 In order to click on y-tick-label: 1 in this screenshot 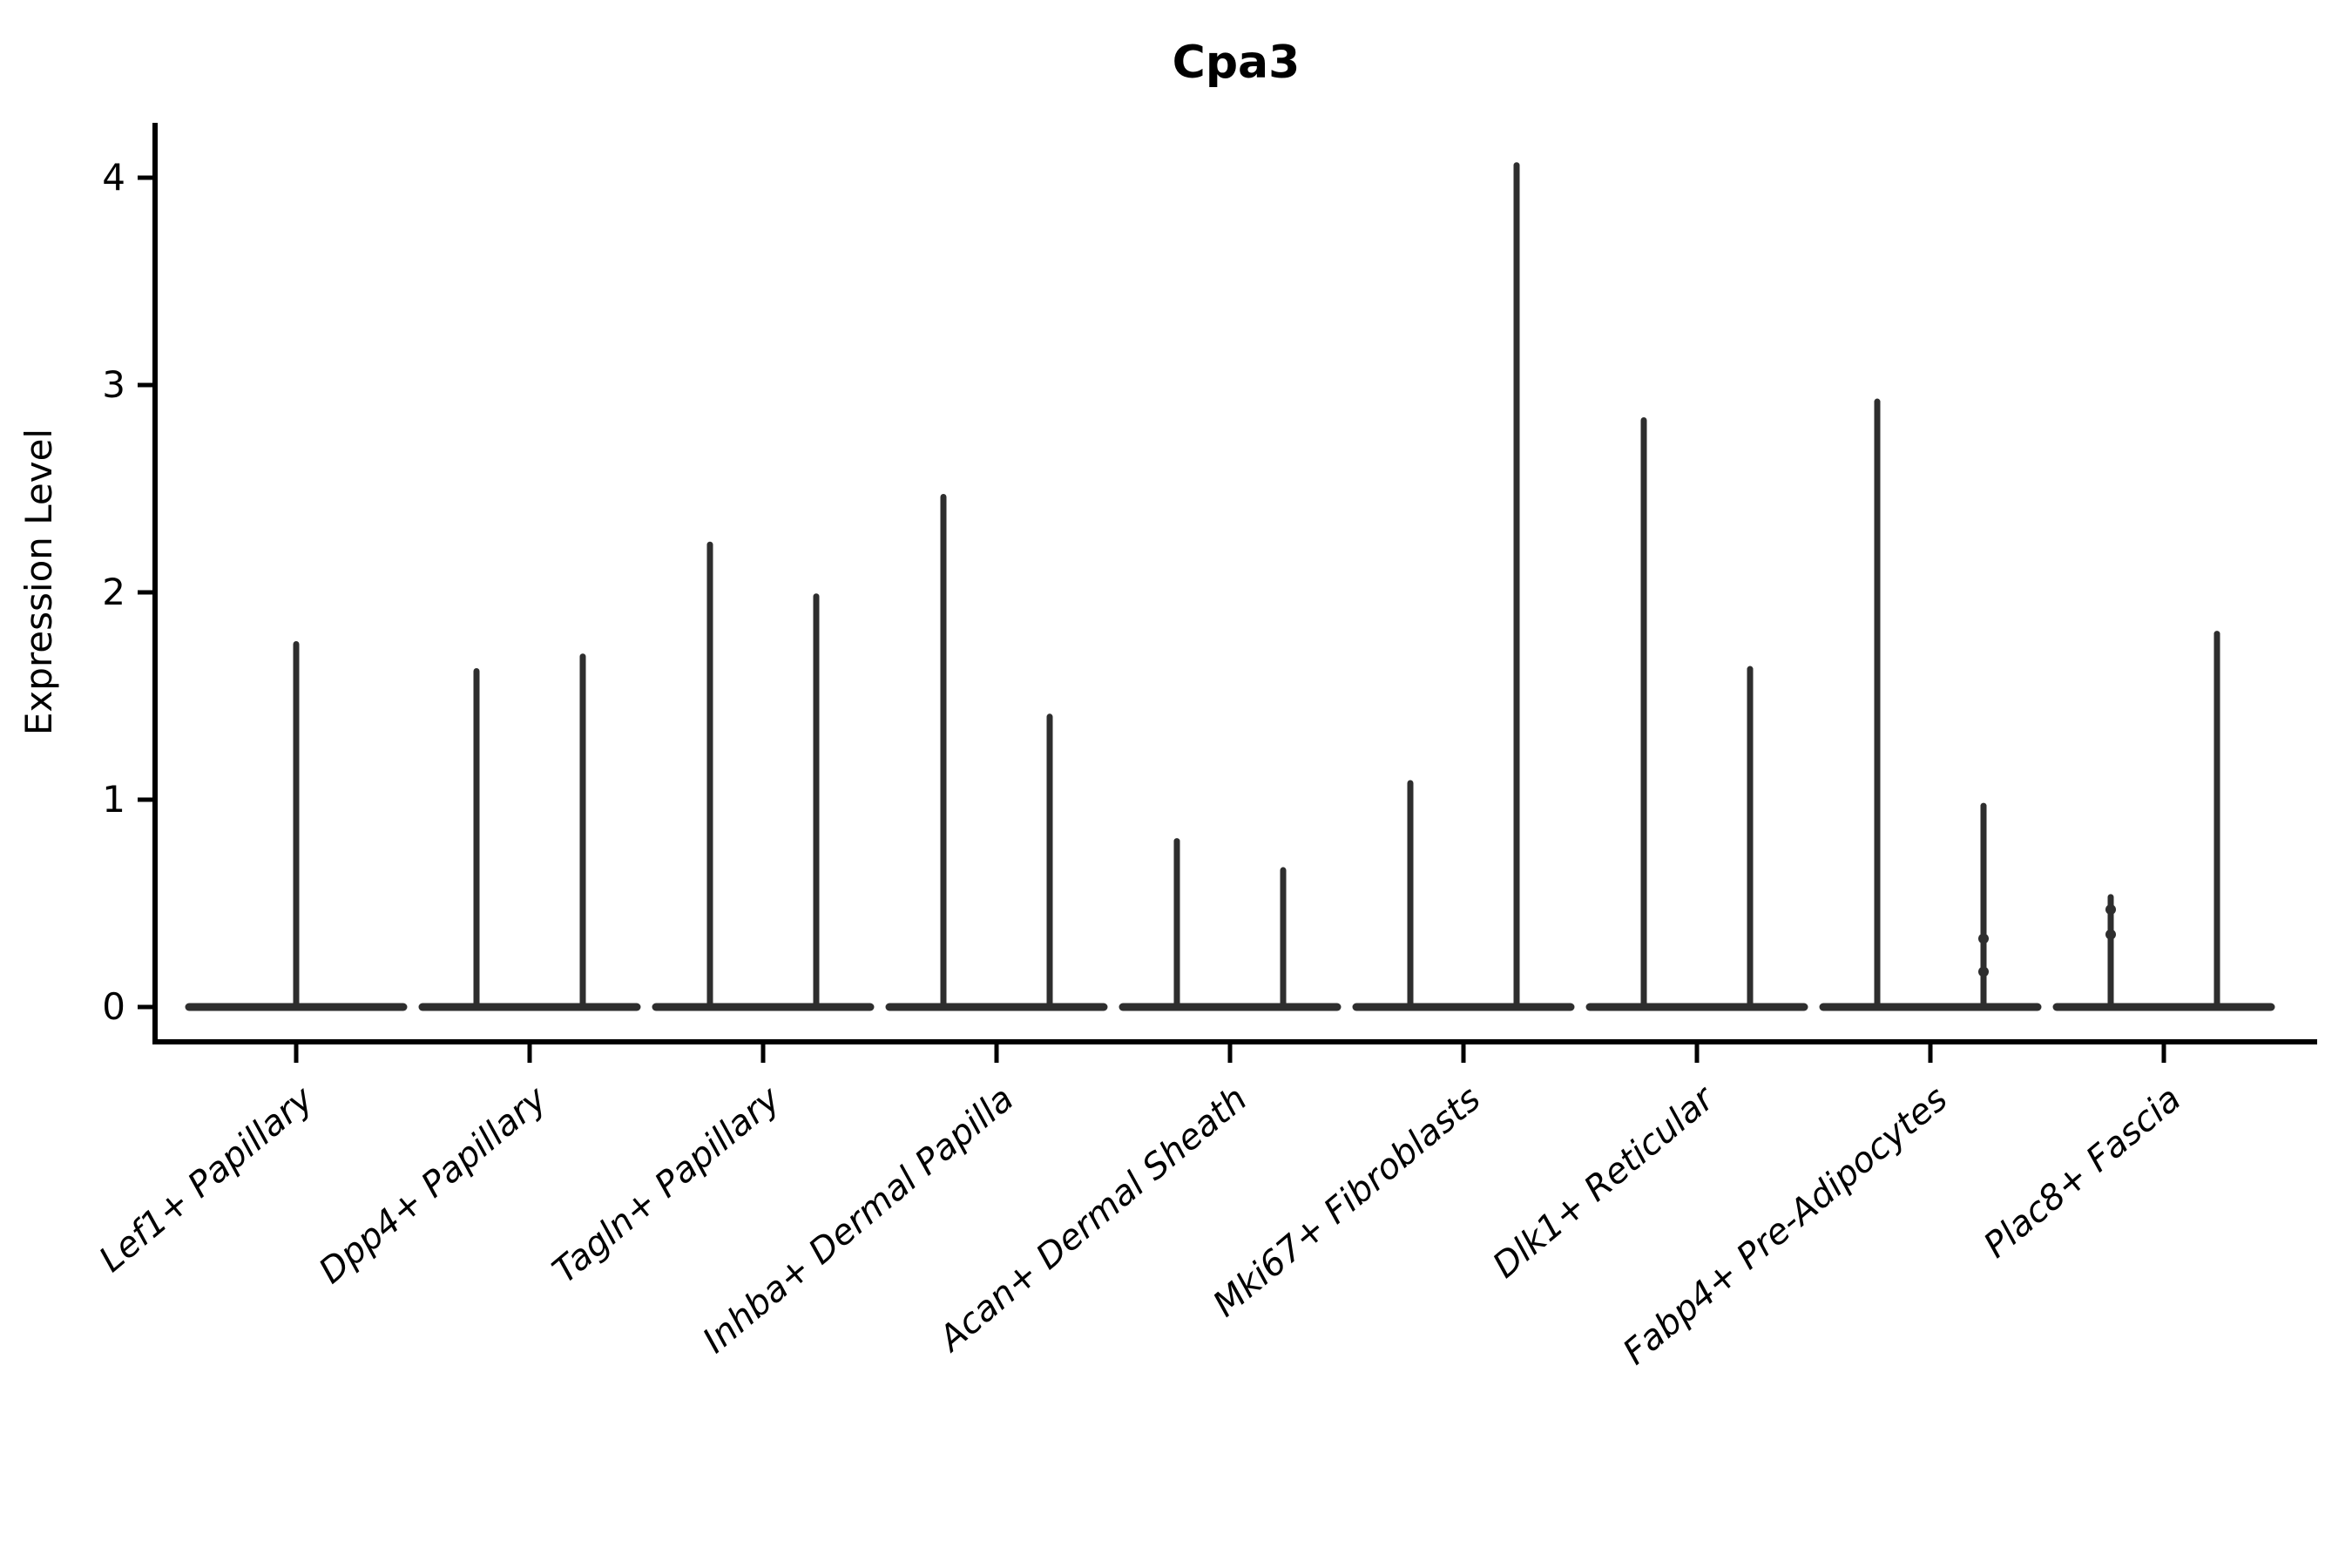, I will do `click(114, 800)`.